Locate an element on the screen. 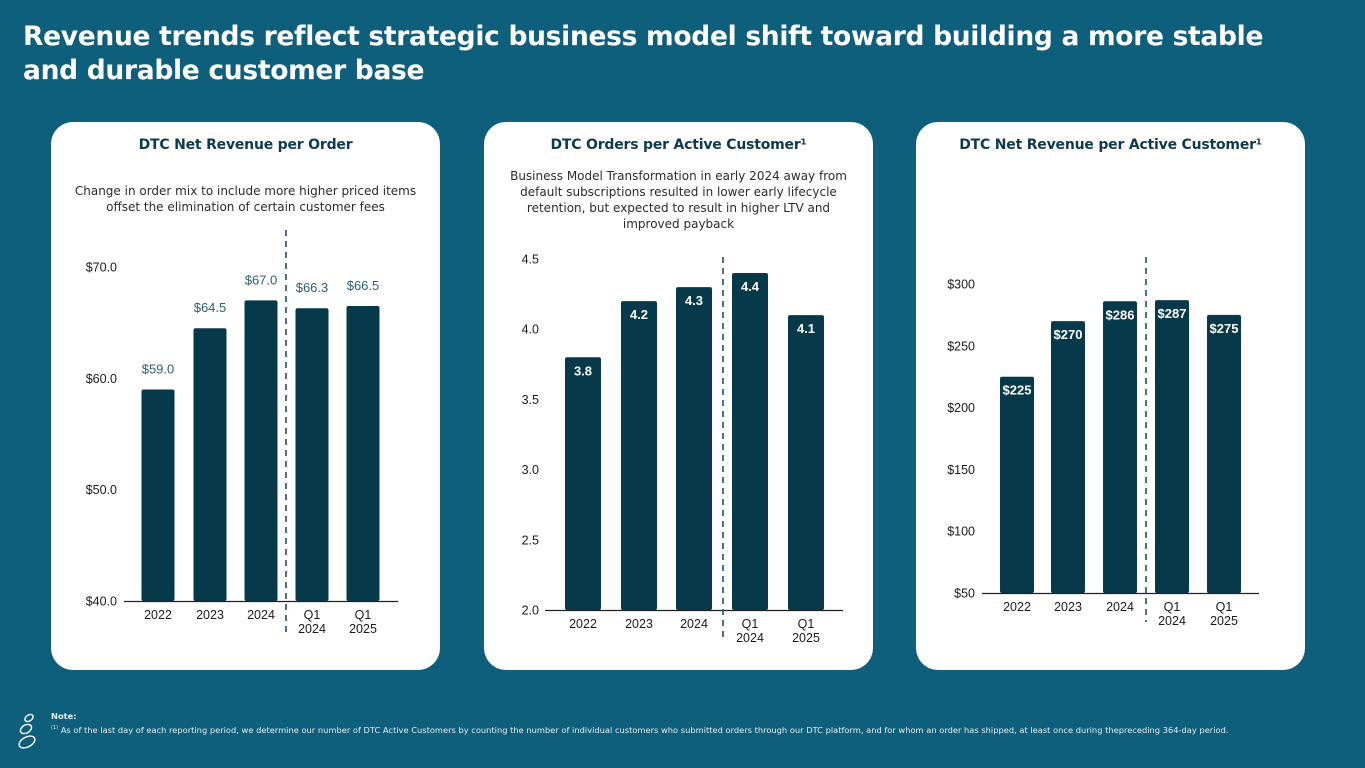 The width and height of the screenshot is (1365, 768). y-tick-label: $150 is located at coordinates (961, 470).